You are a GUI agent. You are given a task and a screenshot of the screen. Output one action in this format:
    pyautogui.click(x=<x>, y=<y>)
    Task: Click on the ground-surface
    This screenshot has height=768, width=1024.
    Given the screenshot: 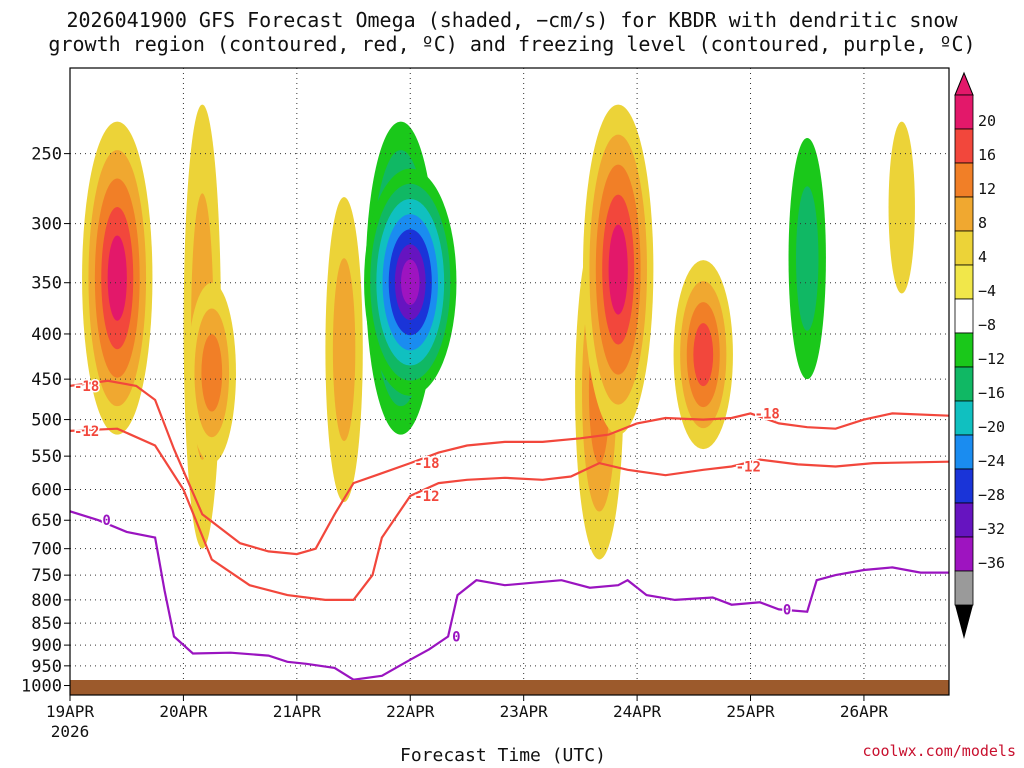 What is the action you would take?
    pyautogui.click(x=509, y=687)
    